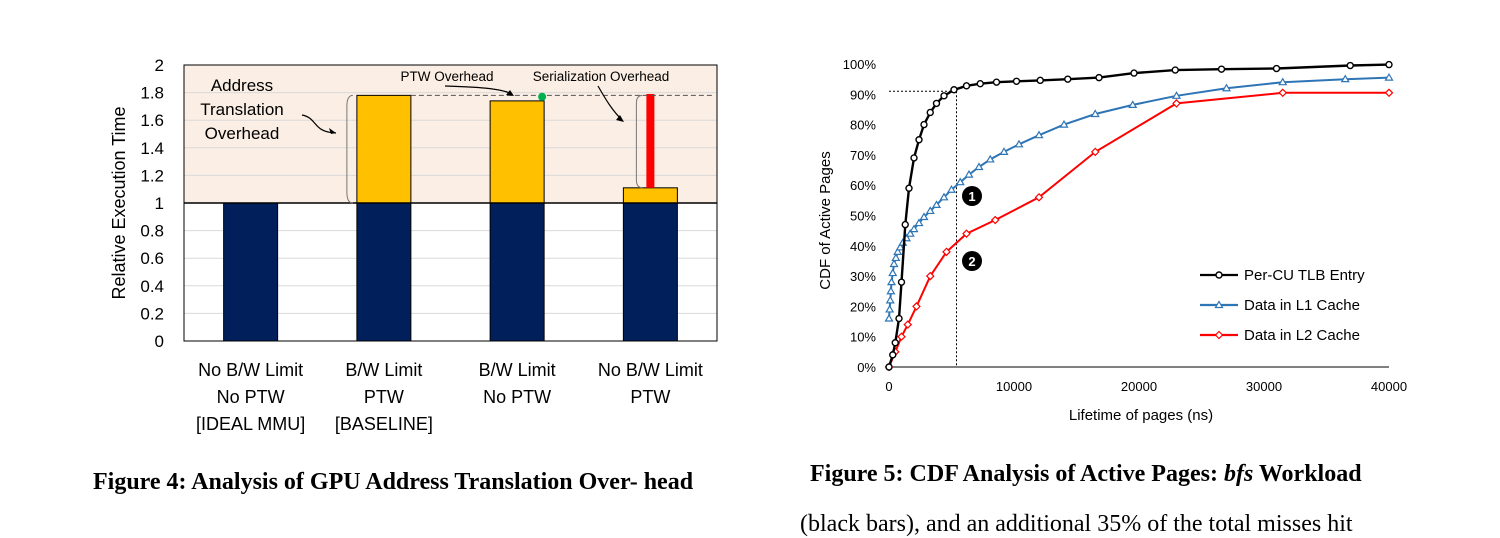 The width and height of the screenshot is (1500, 538). What do you see at coordinates (1304, 275) in the screenshot?
I see `legend-label: Per-CU TLB Entry` at bounding box center [1304, 275].